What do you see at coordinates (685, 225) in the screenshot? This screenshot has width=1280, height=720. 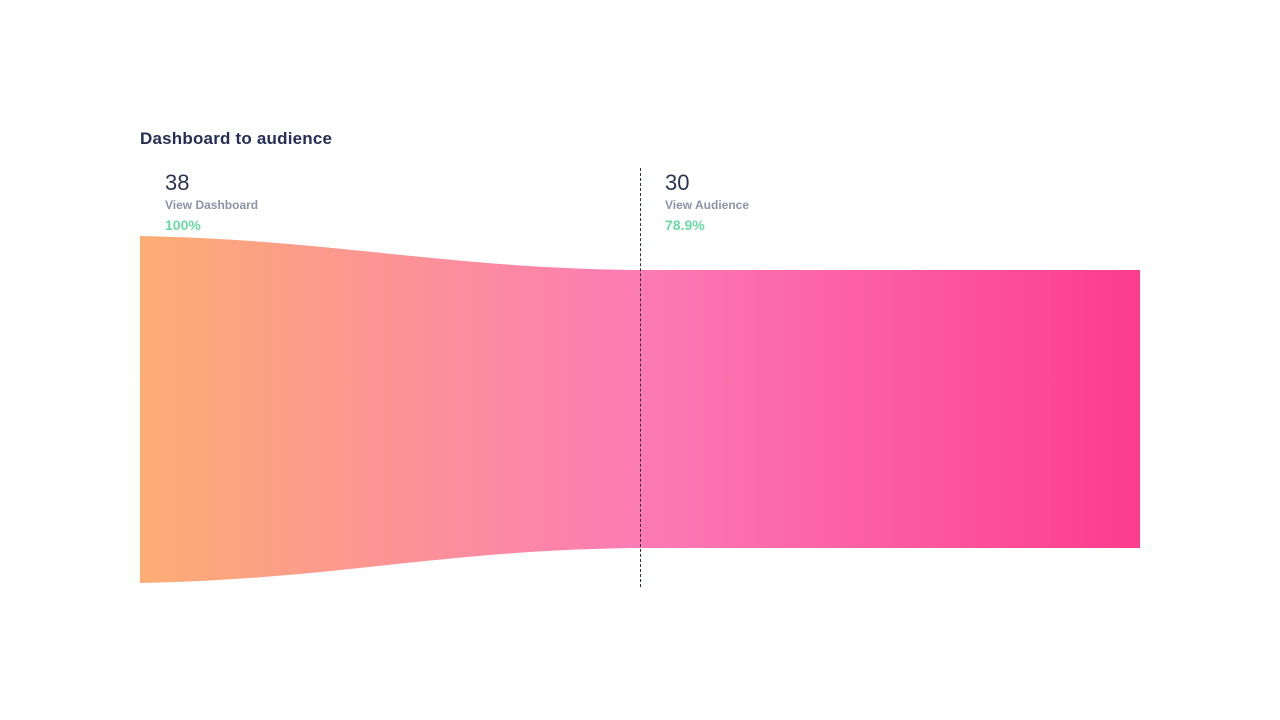 I see `stage-percent: 78.9%` at bounding box center [685, 225].